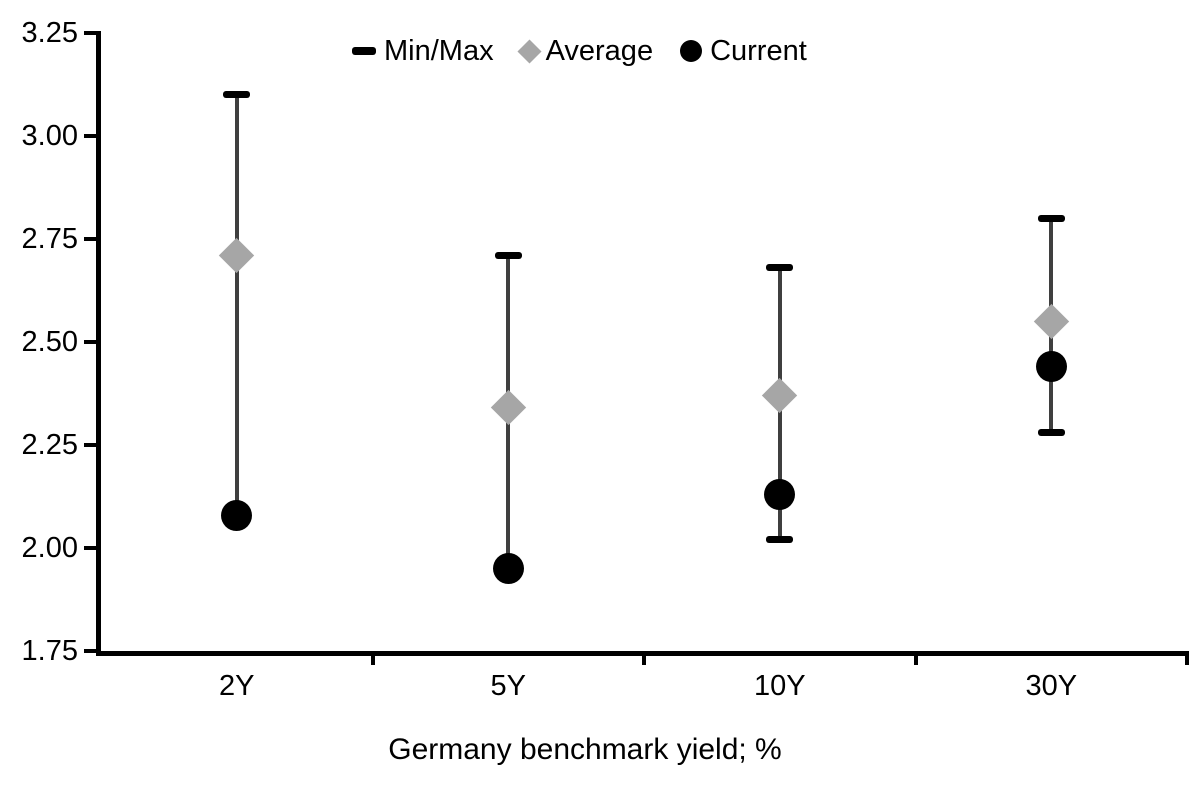  I want to click on x-axis-category-label: 2Y, so click(237, 686).